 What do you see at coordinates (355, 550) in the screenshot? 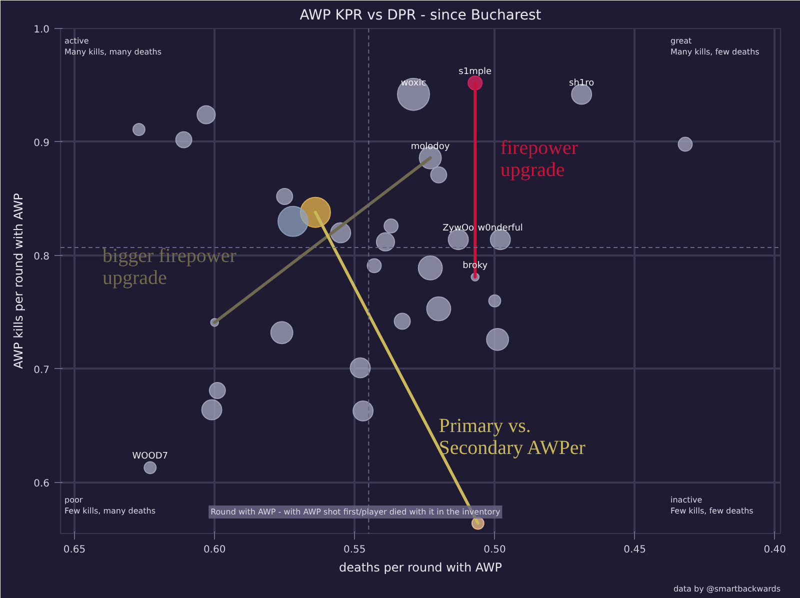
I see `x-tick-label: 0.55` at bounding box center [355, 550].